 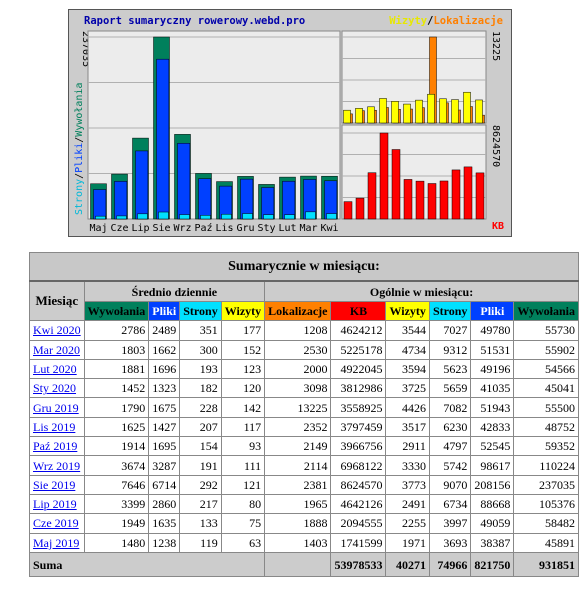 What do you see at coordinates (408, 21) in the screenshot?
I see `legend-wizyty: Wizyty` at bounding box center [408, 21].